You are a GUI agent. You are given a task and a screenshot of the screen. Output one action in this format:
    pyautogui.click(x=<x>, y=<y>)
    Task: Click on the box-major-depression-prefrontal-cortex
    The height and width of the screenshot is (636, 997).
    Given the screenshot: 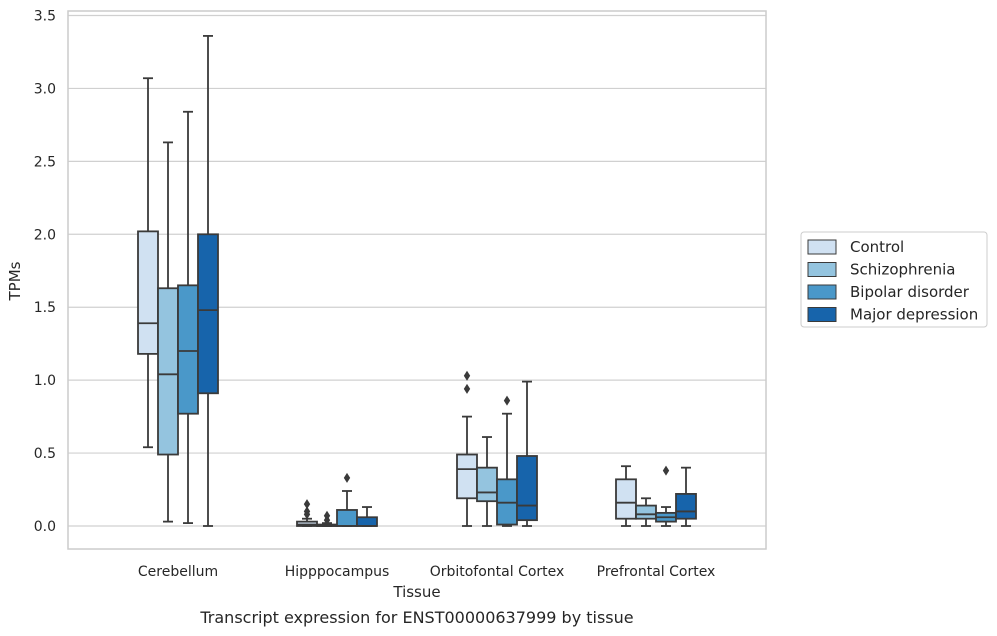 What is the action you would take?
    pyautogui.click(x=686, y=496)
    